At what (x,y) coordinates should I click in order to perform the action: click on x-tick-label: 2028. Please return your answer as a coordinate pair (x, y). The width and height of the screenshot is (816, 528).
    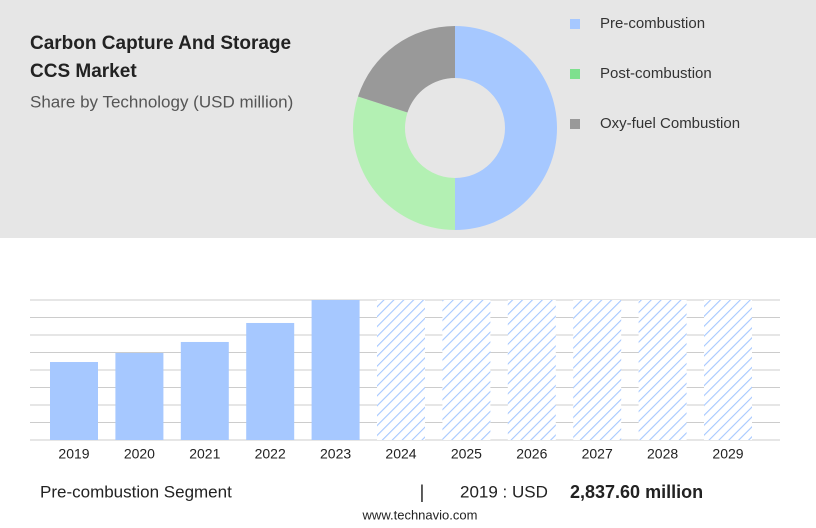
    Looking at the image, I should click on (662, 454).